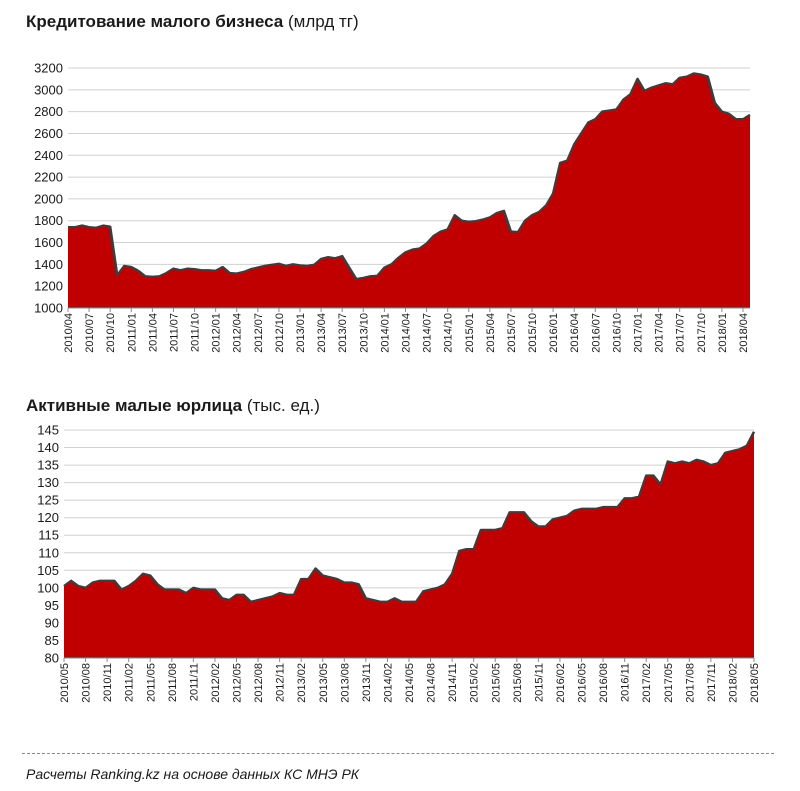 The width and height of the screenshot is (800, 791). What do you see at coordinates (345, 683) in the screenshot?
I see `chart2-x-tick-label: 2013/08` at bounding box center [345, 683].